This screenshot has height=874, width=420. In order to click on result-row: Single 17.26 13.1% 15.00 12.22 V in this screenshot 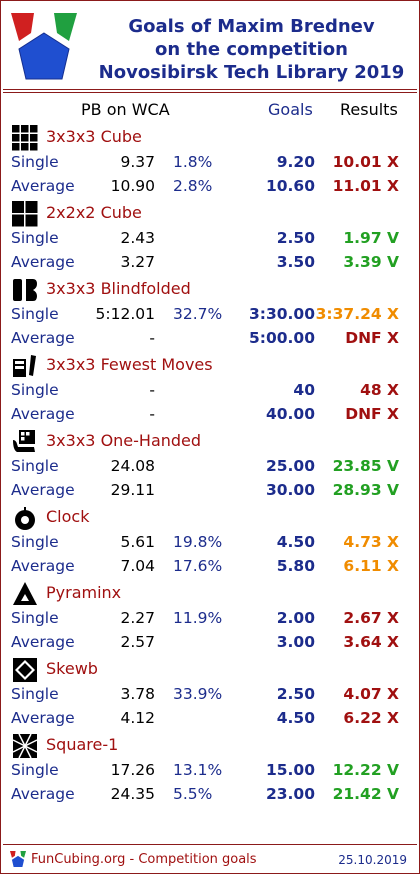, I will do `click(210, 770)`.